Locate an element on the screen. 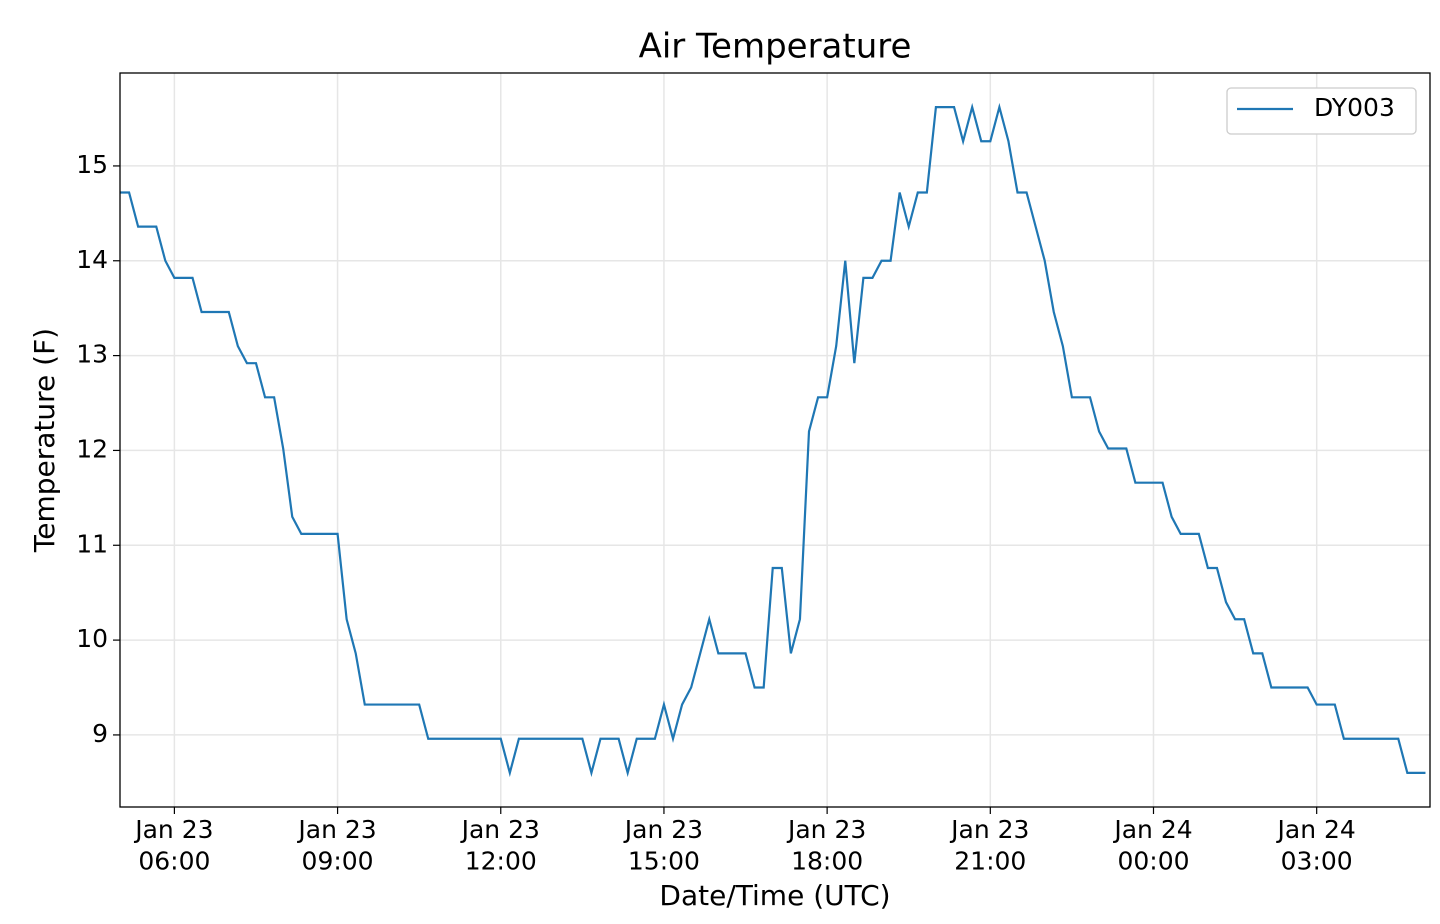 This screenshot has height=924, width=1440. legend-box is located at coordinates (1321, 111).